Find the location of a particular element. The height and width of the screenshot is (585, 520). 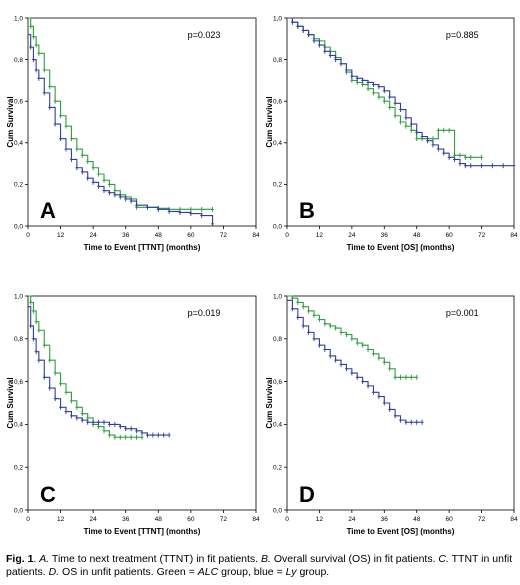

caption-part: A. is located at coordinates (44, 559).